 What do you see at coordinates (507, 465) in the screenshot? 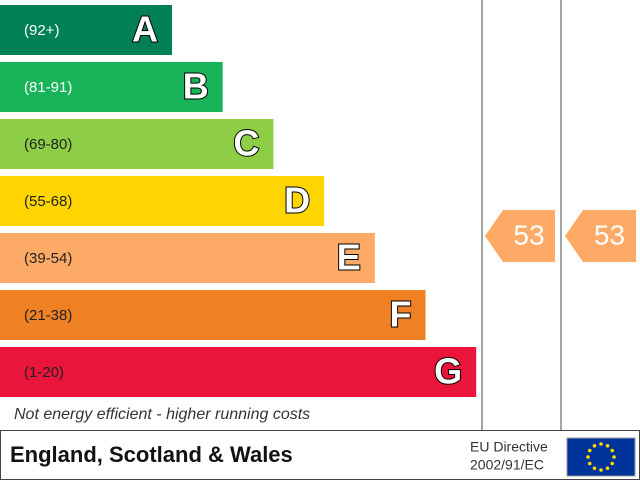
I see `directive: 2002/91/EC` at bounding box center [507, 465].